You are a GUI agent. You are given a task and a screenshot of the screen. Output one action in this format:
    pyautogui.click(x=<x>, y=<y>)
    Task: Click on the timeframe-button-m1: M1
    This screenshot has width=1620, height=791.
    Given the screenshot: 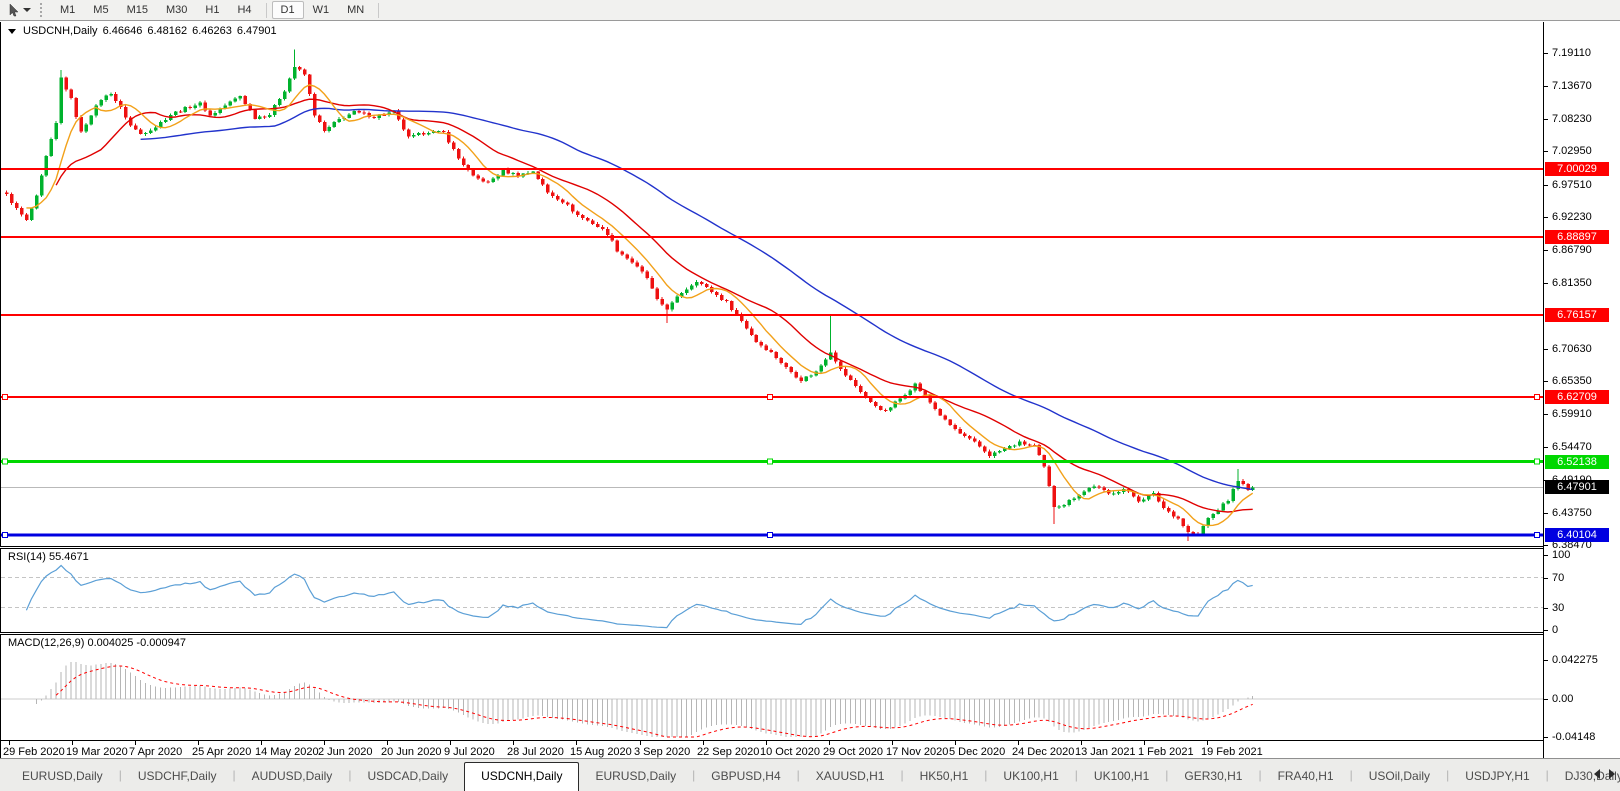 What is the action you would take?
    pyautogui.click(x=68, y=10)
    